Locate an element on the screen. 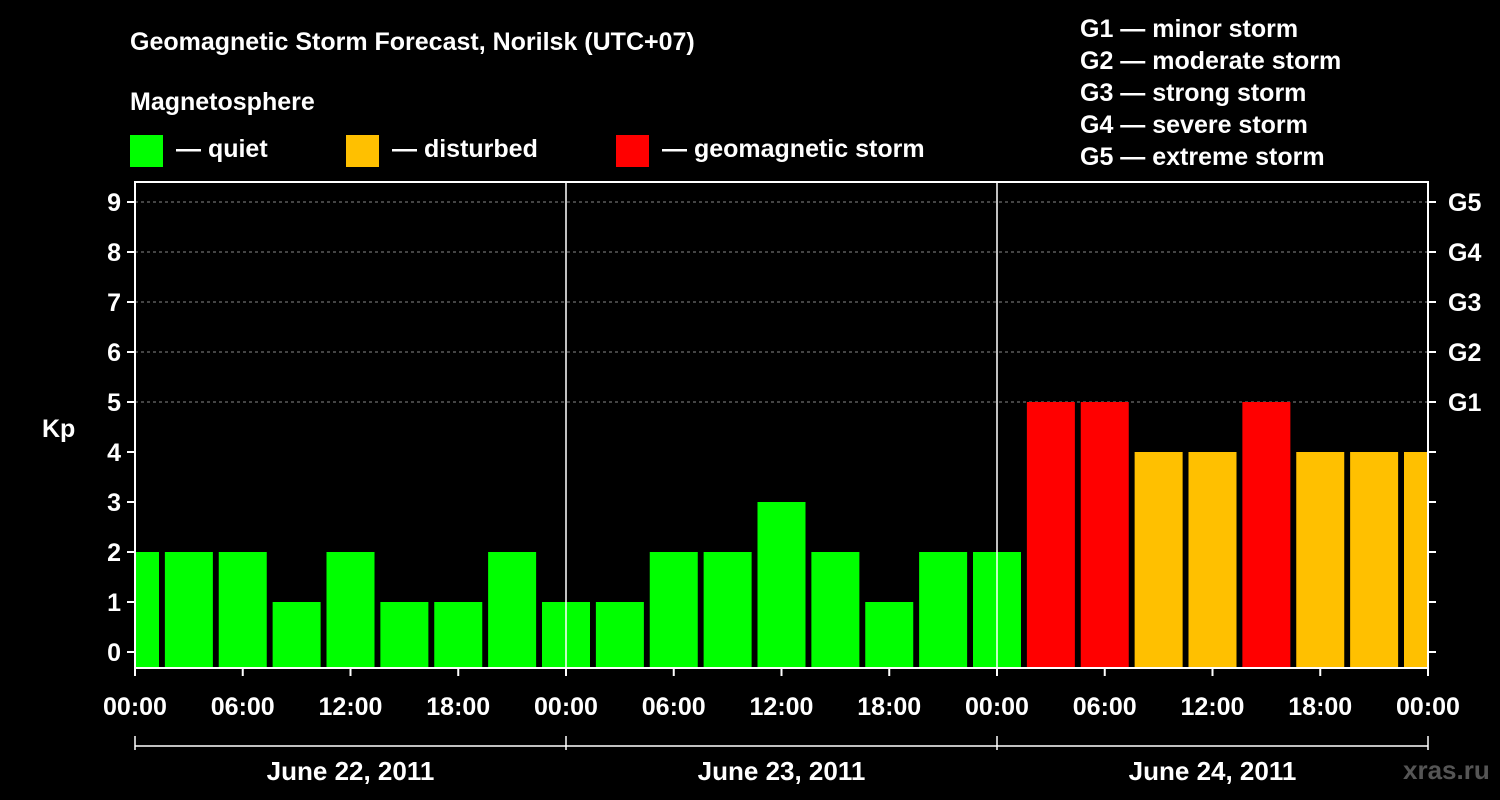  y-tick-label: 9 is located at coordinates (114, 203).